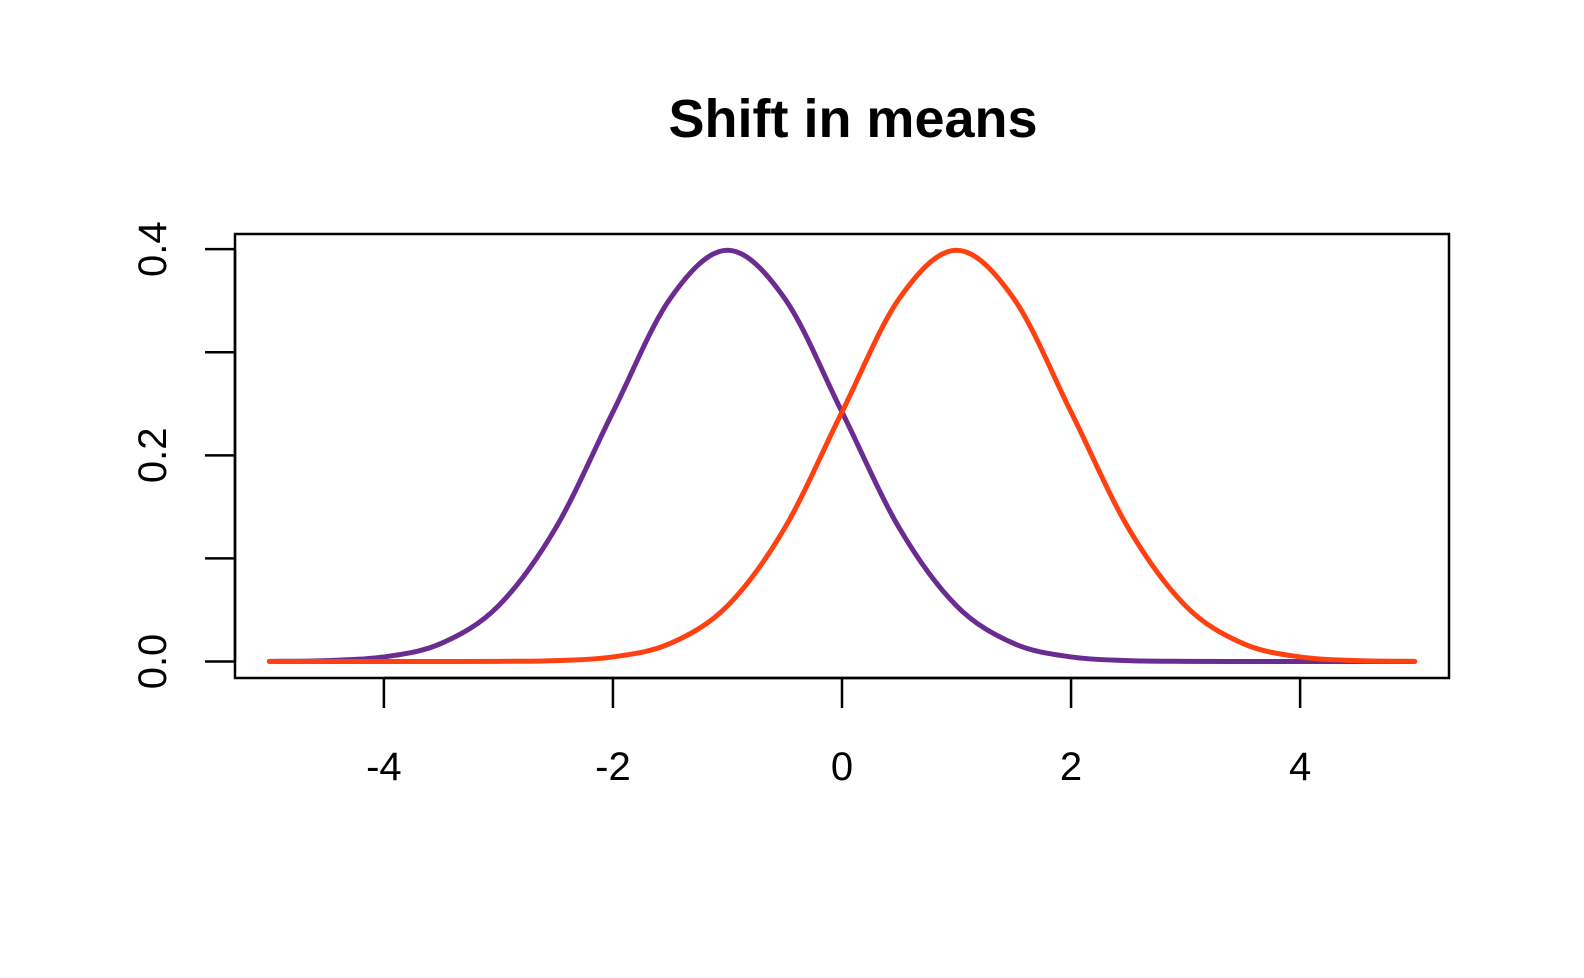 The image size is (1584, 978). What do you see at coordinates (842, 767) in the screenshot?
I see `x-tick-label: 0` at bounding box center [842, 767].